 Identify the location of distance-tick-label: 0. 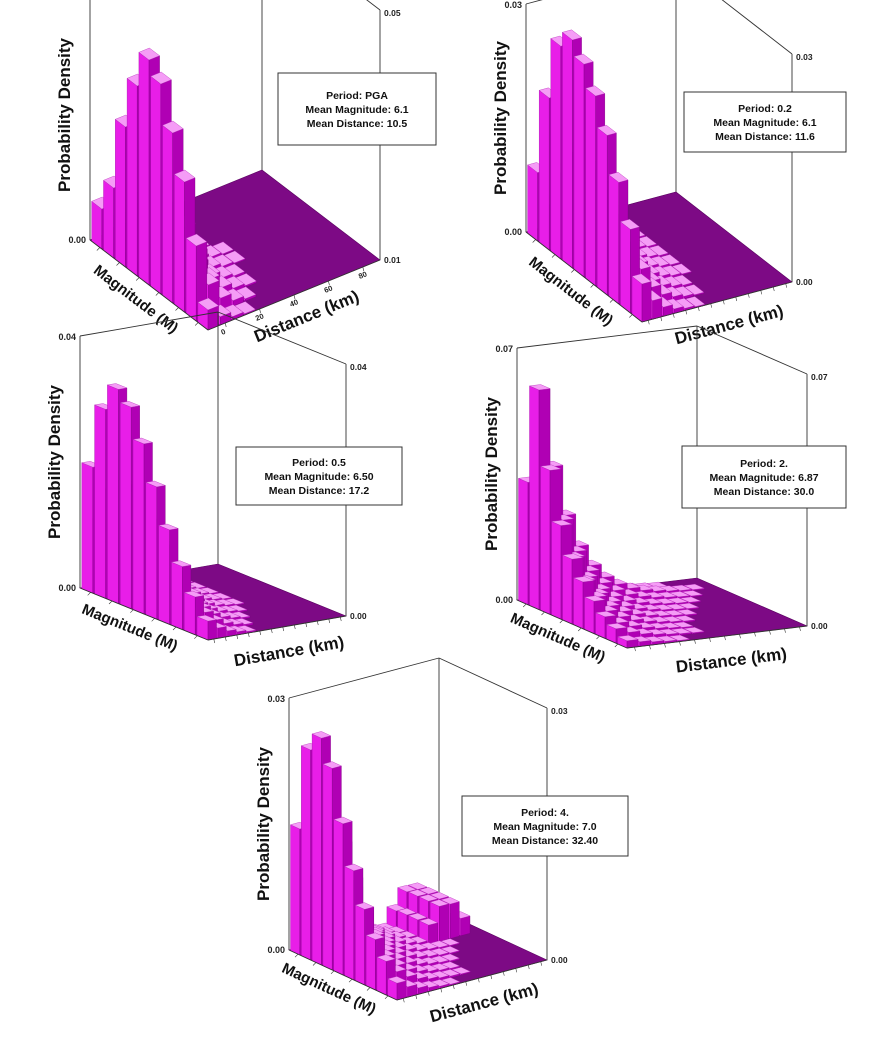
(223, 332).